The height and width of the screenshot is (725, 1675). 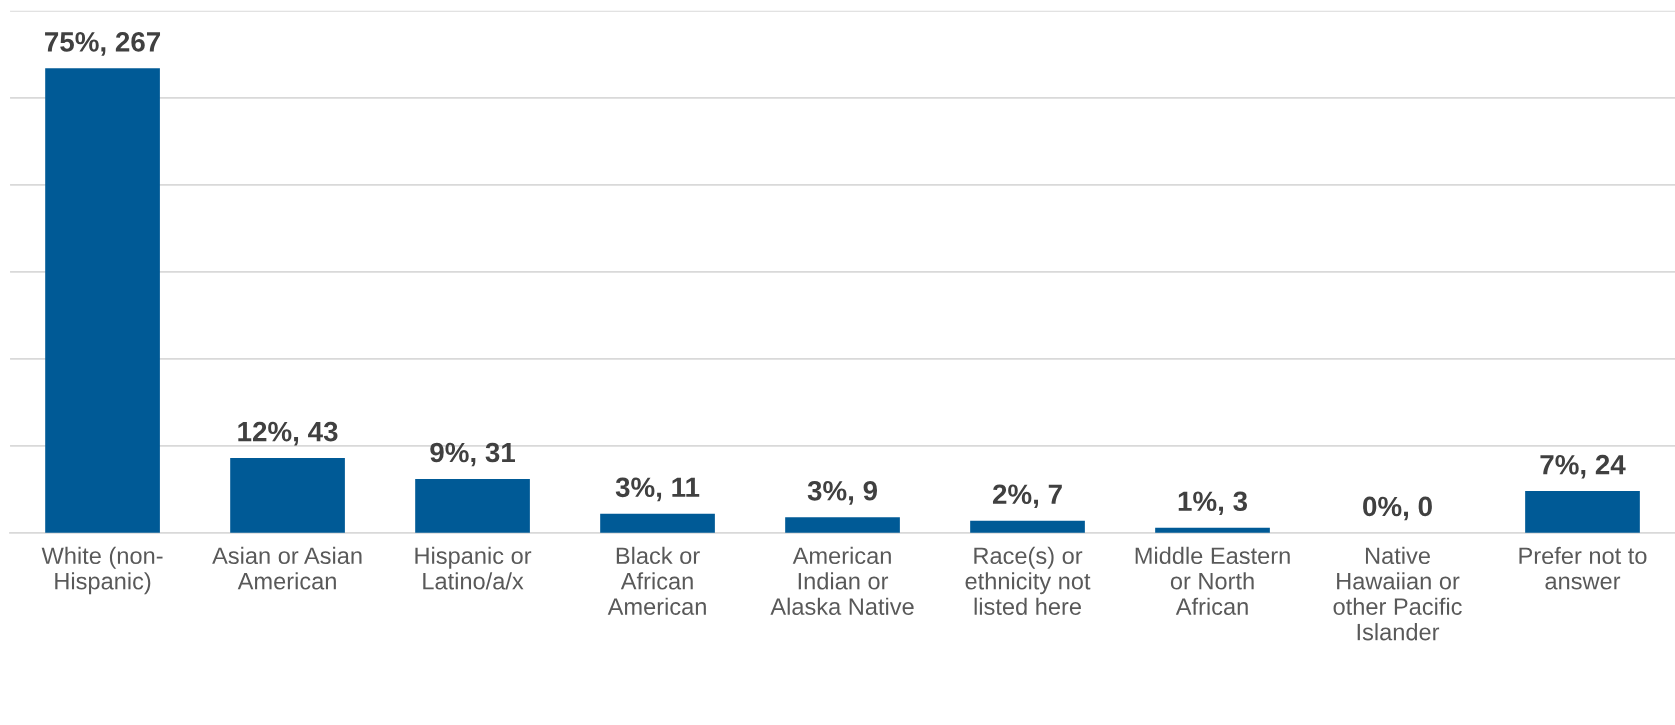 What do you see at coordinates (842, 492) in the screenshot?
I see `data-label: 3%, 9` at bounding box center [842, 492].